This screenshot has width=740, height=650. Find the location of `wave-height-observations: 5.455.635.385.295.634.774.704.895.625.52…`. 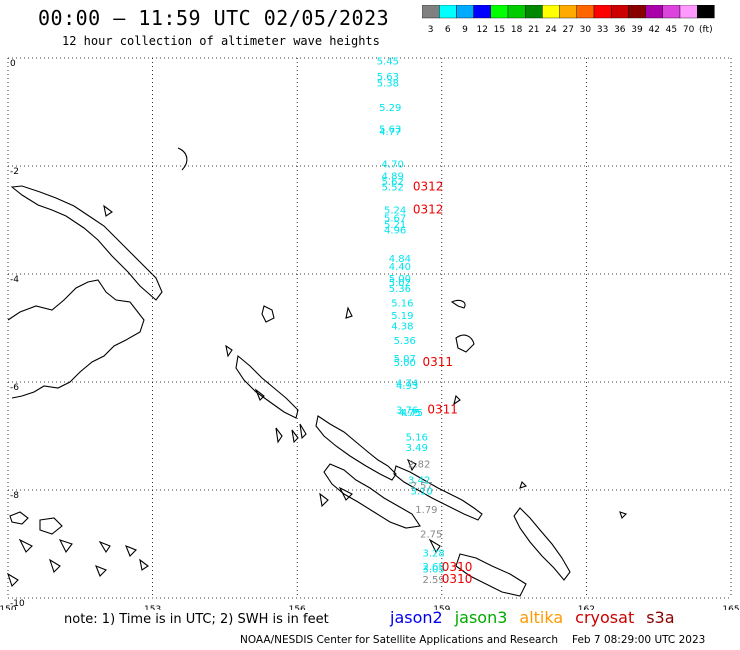

wave-height-observations: 5.455.635.385.295.634.774.704.895.625.52… is located at coordinates (425, 320).